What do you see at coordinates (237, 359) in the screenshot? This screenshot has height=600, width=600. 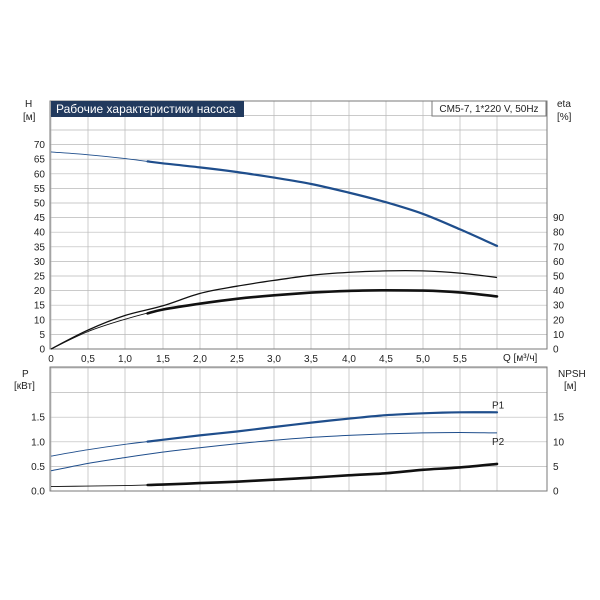 I see `x-tick-label: 2,5` at bounding box center [237, 359].